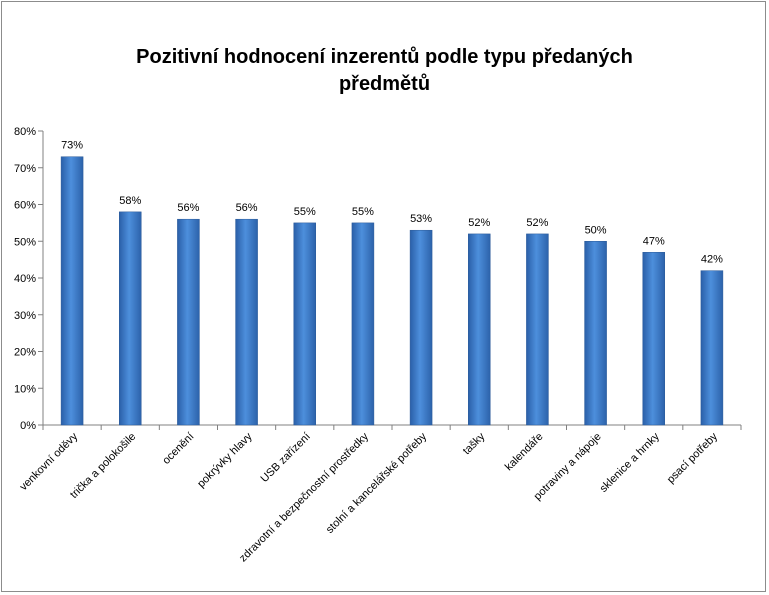  Describe the element at coordinates (693, 458) in the screenshot. I see `x-tick-label: psací potřeby` at that location.